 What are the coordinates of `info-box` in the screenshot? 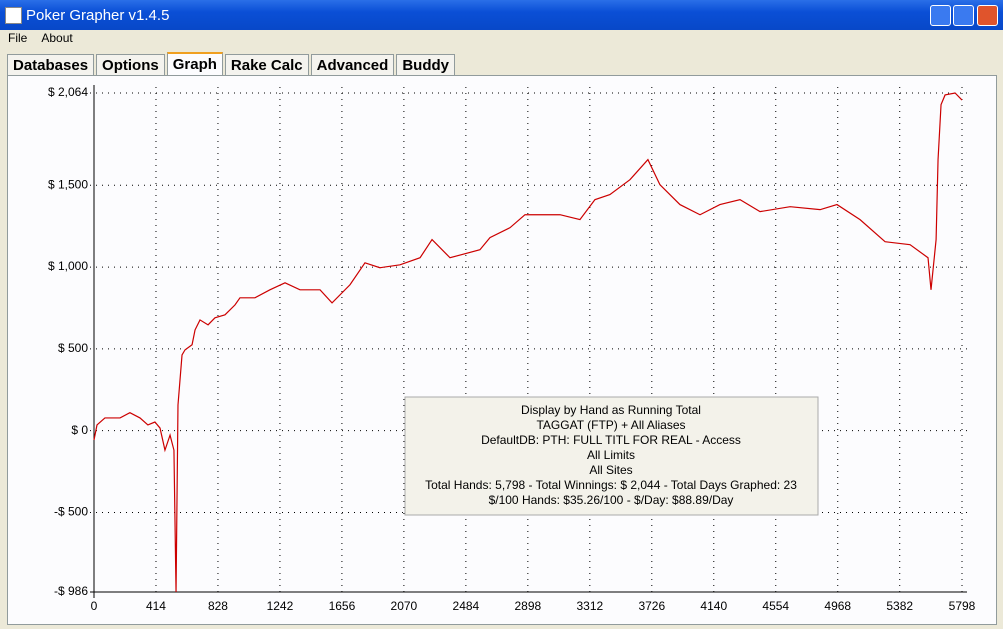 It's located at (611, 456).